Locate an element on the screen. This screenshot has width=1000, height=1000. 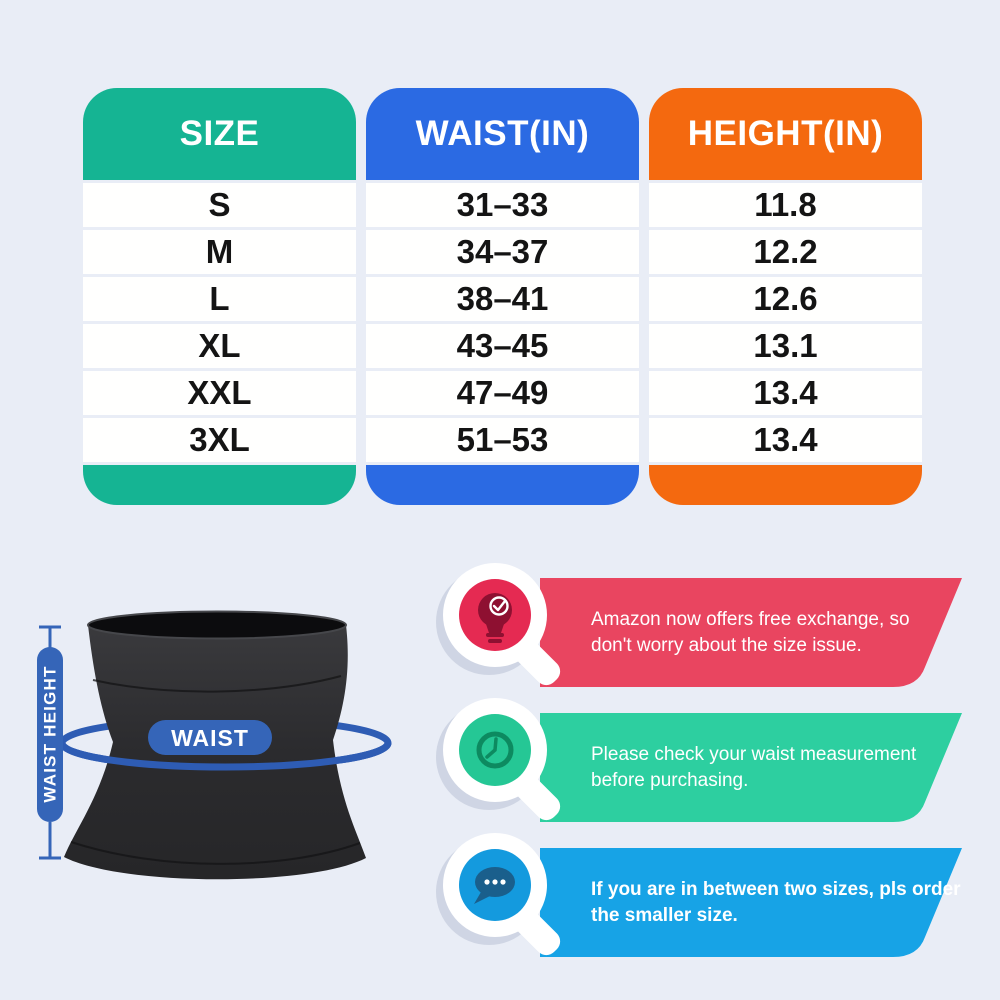
cell-size-xl: XL is located at coordinates (219, 346).